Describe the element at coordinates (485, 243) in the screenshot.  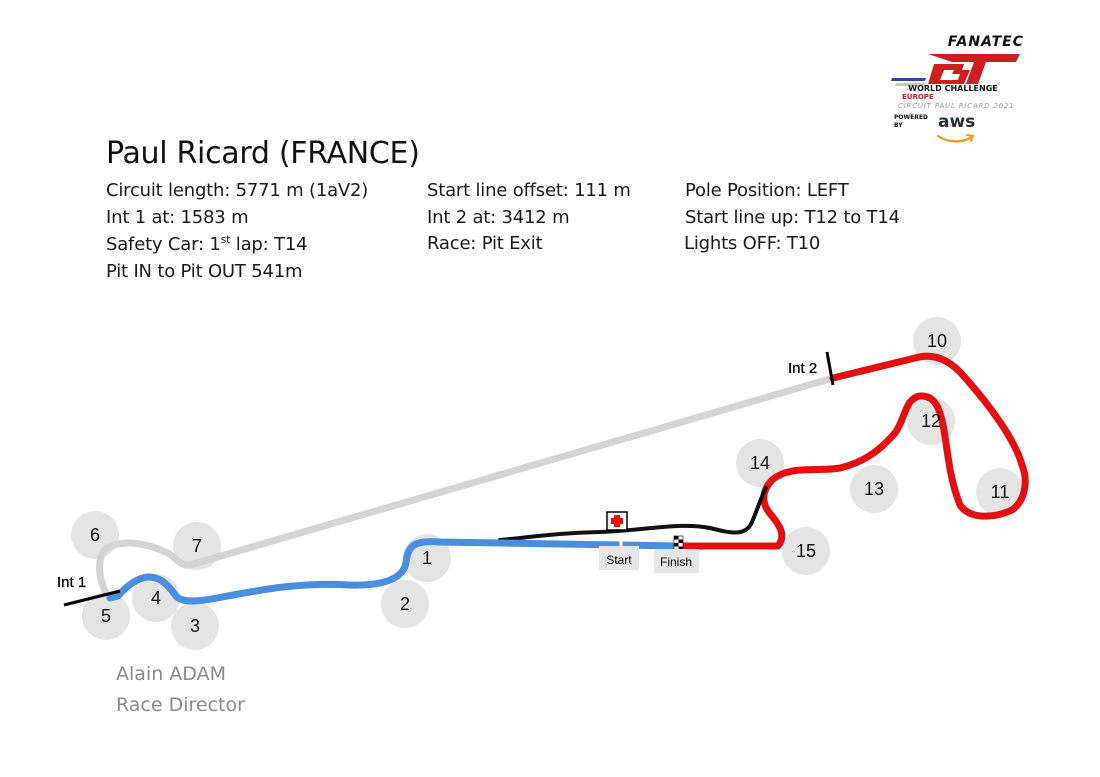
I see `info-race: Race: Pit Exit` at that location.